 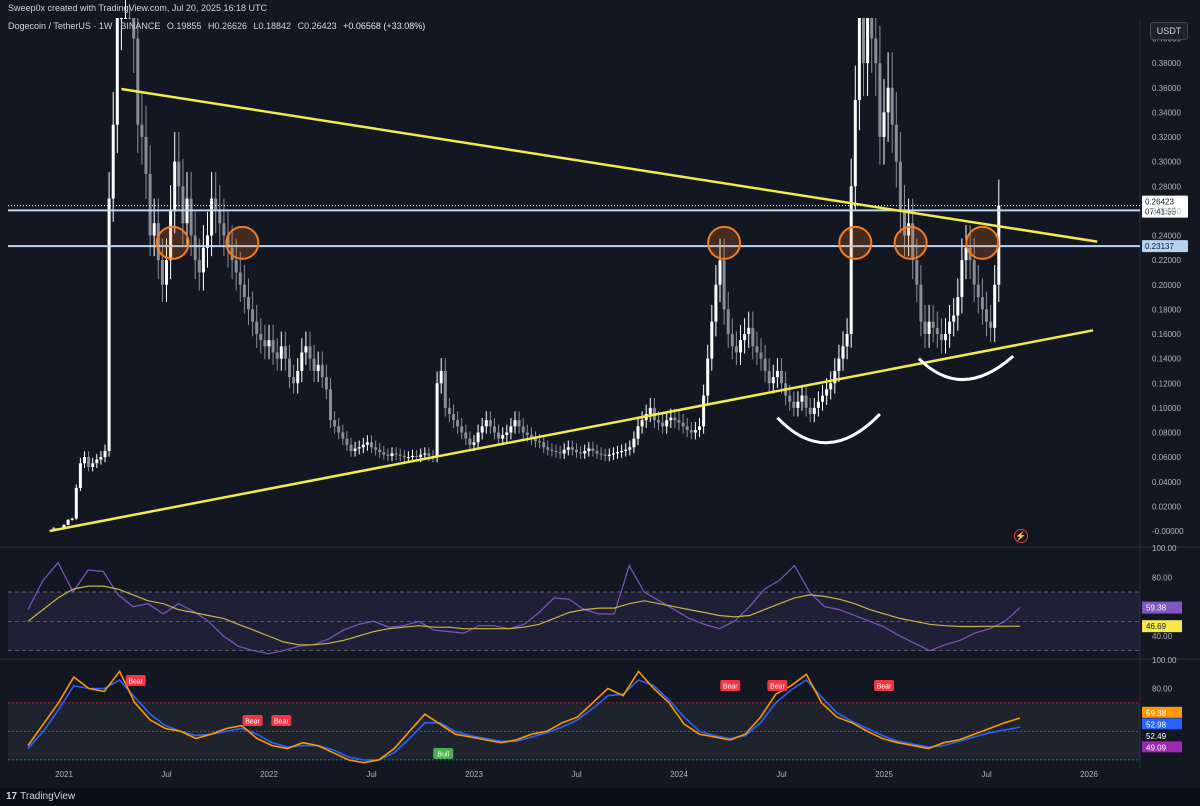 What do you see at coordinates (1166, 334) in the screenshot?
I see `price-tick-label: 0.16000` at bounding box center [1166, 334].